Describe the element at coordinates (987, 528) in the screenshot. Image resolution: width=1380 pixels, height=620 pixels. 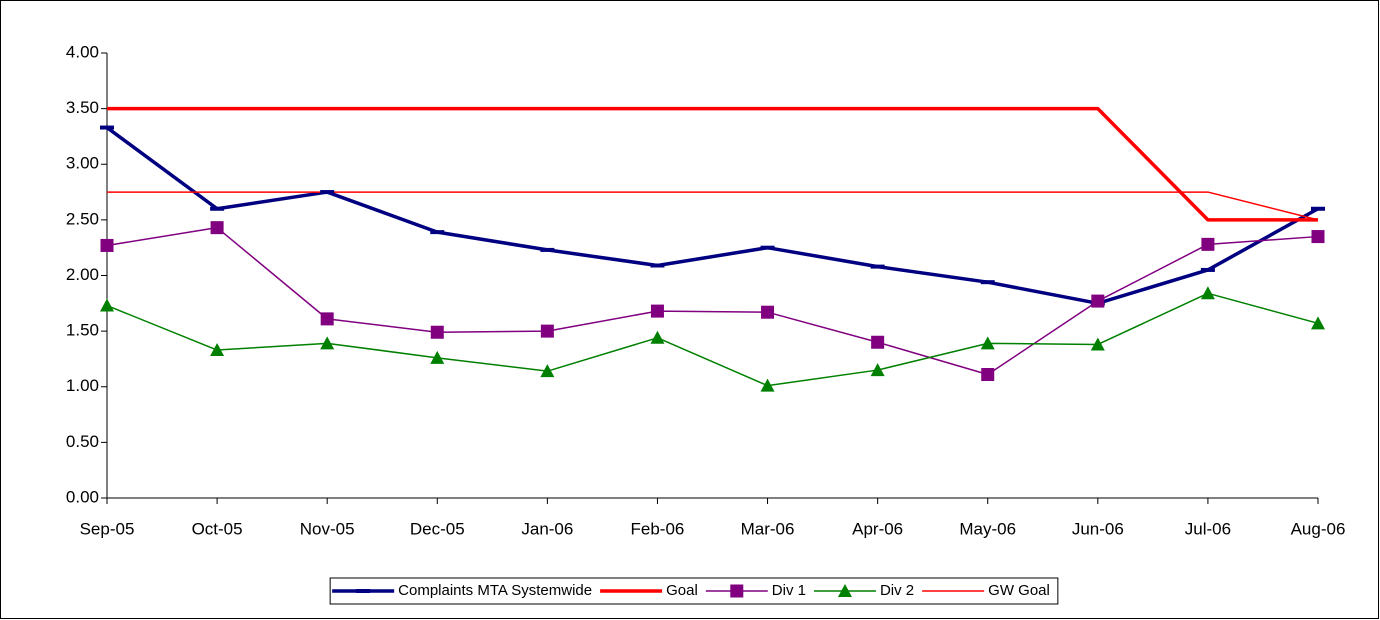
I see `x-tick-label: May-06` at that location.